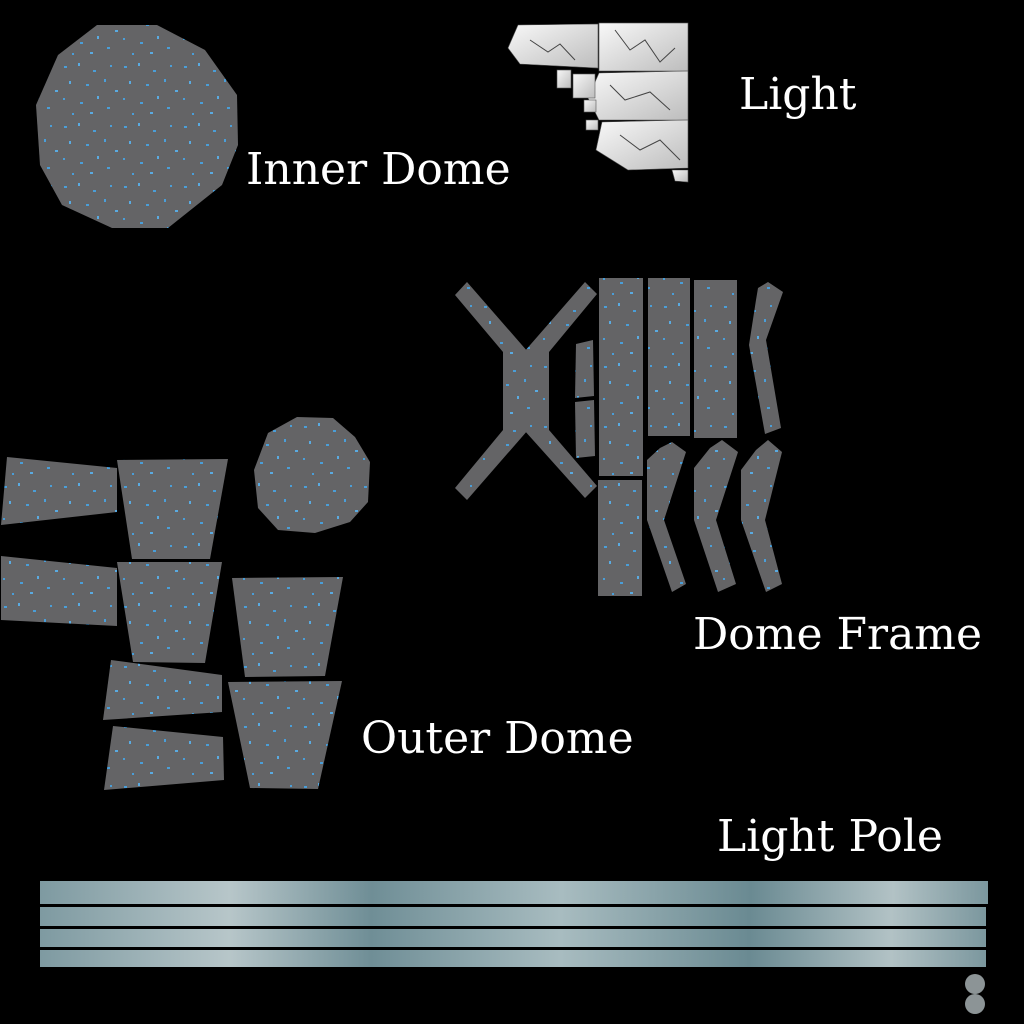 The image size is (1024, 1024). What do you see at coordinates (605, 95) in the screenshot?
I see `light-crack` at bounding box center [605, 95].